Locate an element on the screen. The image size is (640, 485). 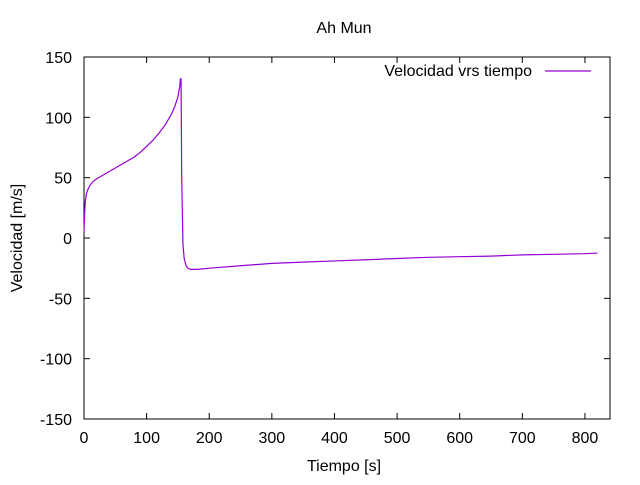
x-tick-label: 300 is located at coordinates (272, 438).